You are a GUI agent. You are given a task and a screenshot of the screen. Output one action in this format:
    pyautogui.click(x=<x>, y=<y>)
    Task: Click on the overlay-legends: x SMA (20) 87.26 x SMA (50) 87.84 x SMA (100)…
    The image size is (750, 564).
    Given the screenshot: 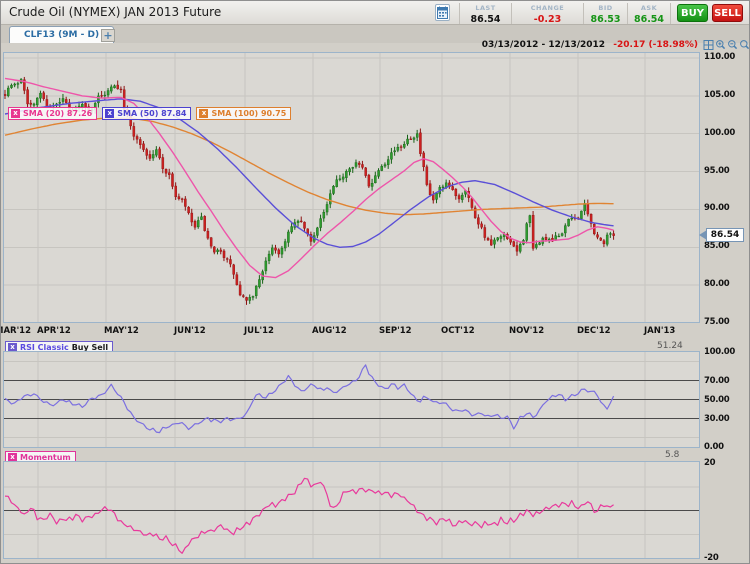 What is the action you would take?
    pyautogui.click(x=150, y=113)
    